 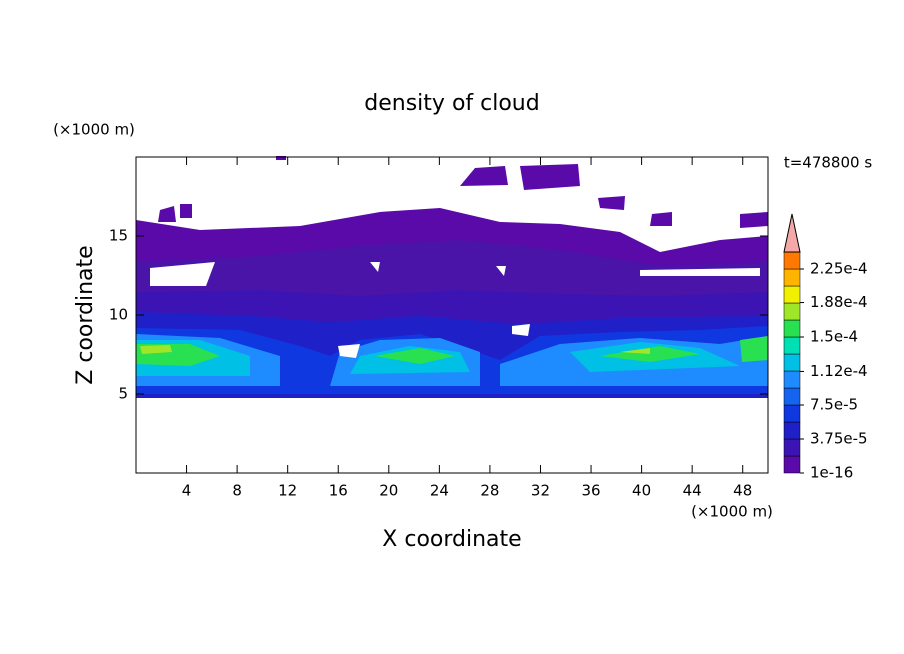 I want to click on chart-title: density of cloud, so click(x=451, y=103).